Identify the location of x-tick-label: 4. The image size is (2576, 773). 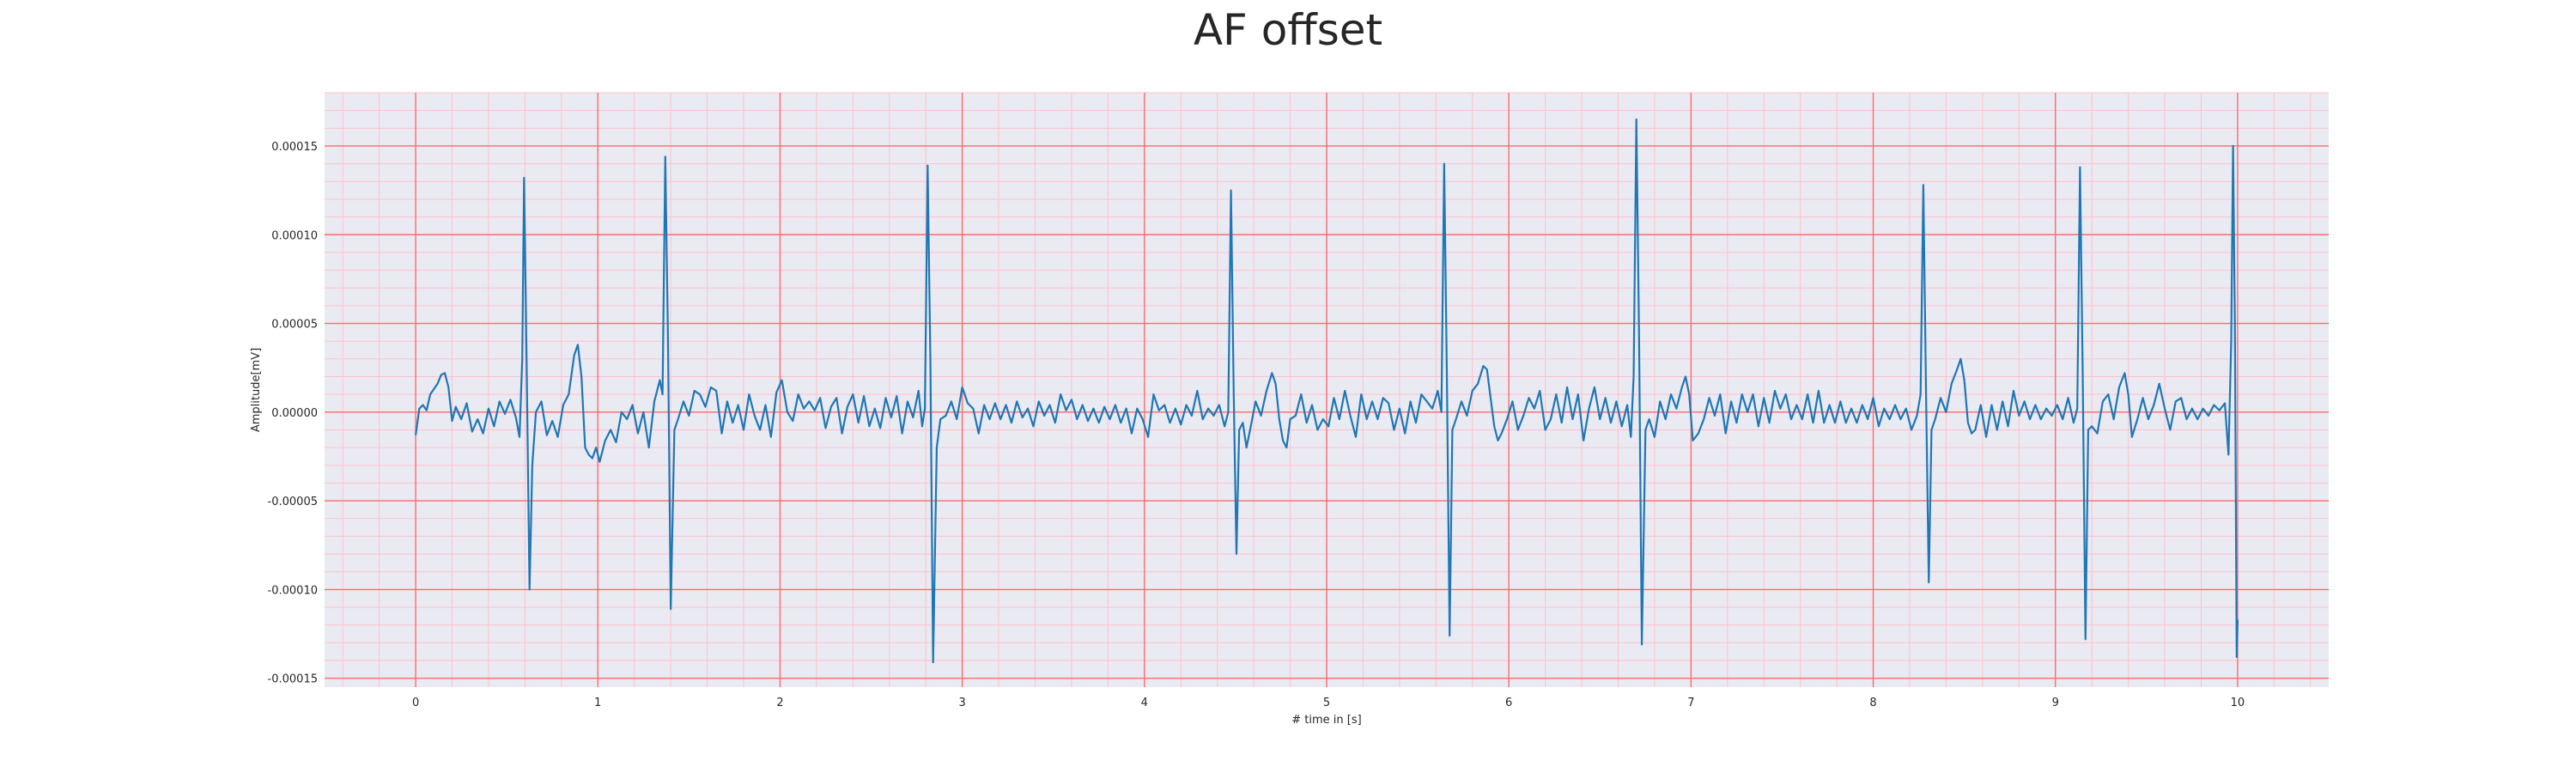
(1144, 703).